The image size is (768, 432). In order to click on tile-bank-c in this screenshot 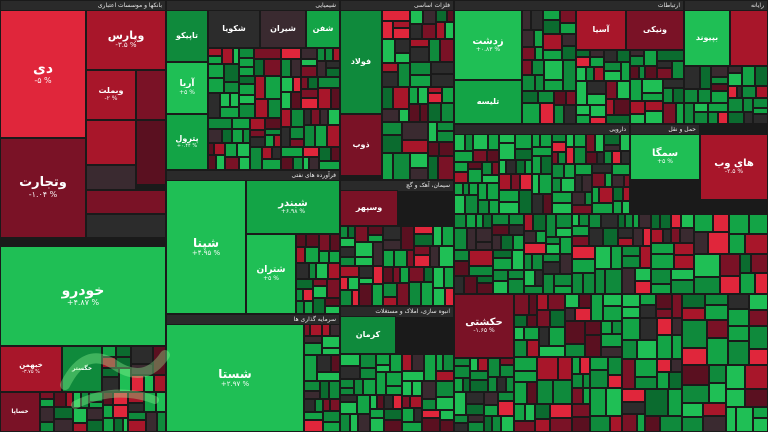, I will do `click(151, 152)`.